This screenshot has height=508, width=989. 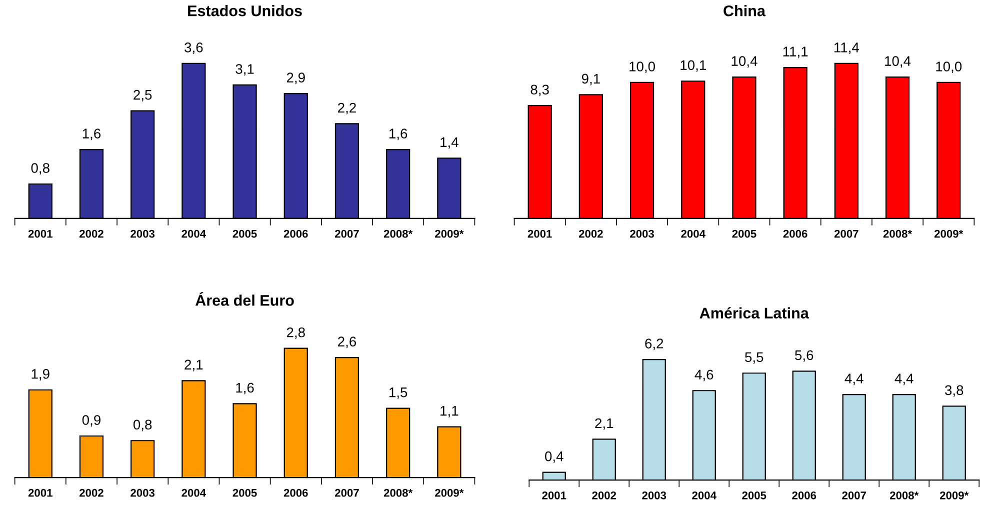 I want to click on data-label: 0,4, so click(x=554, y=457).